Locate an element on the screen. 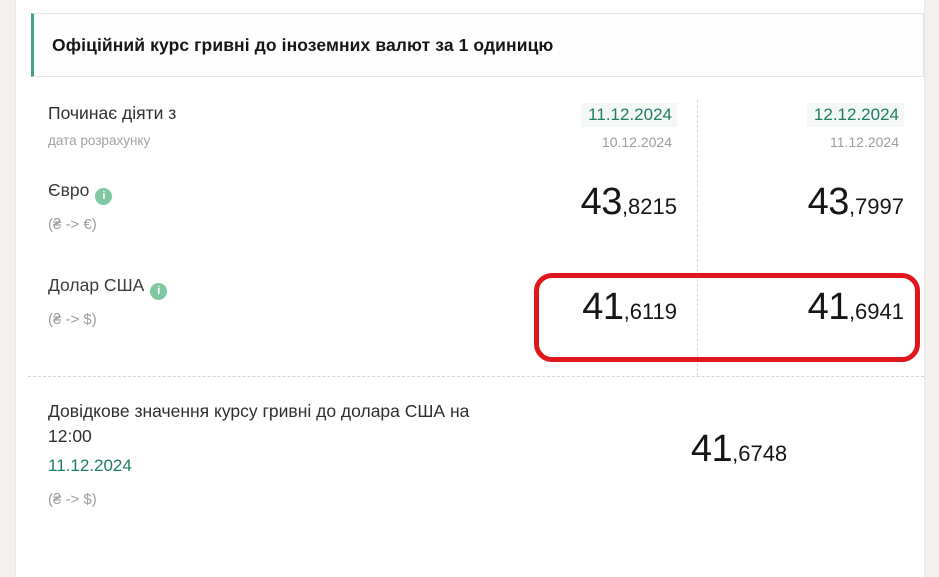  eur-rate-cell-1: 43,8215 is located at coordinates (561, 205).